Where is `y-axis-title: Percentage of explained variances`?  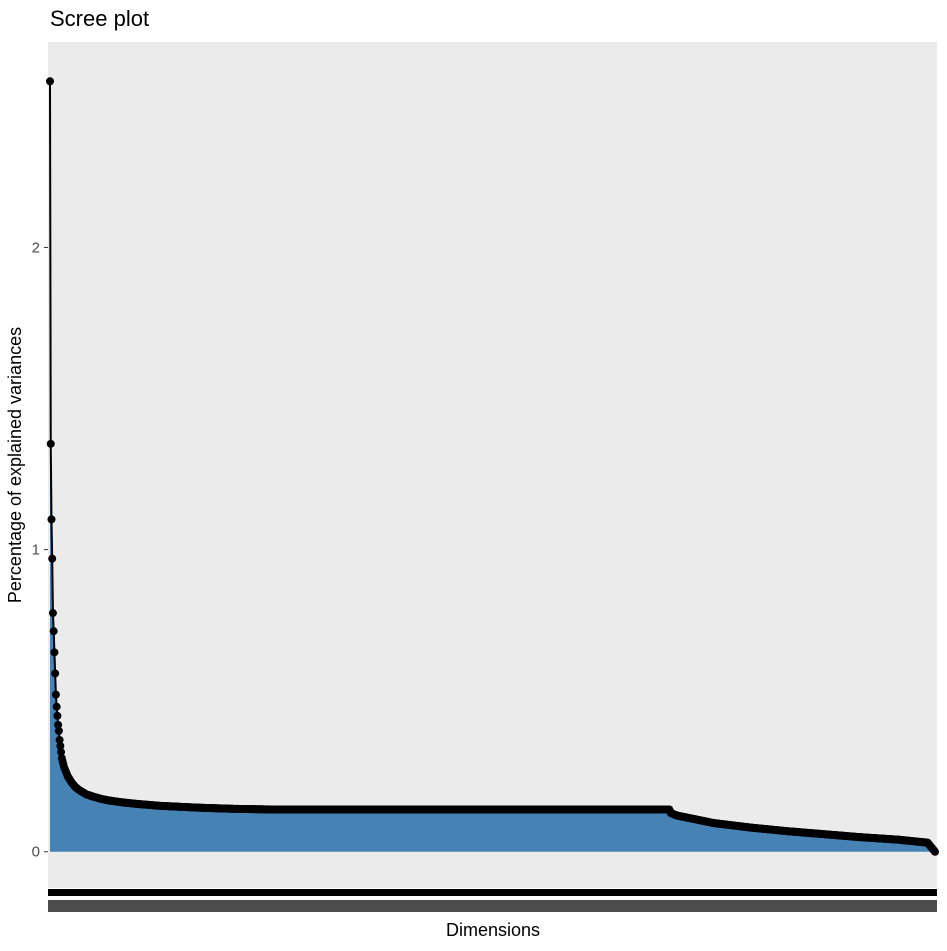 y-axis-title: Percentage of explained variances is located at coordinates (15, 465).